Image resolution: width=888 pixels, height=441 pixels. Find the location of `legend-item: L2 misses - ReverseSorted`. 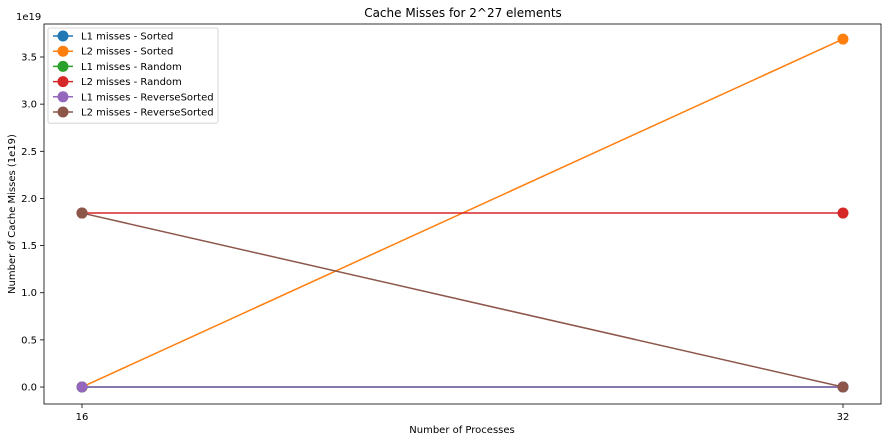

legend-item: L2 misses - ReverseSorted is located at coordinates (133, 112).